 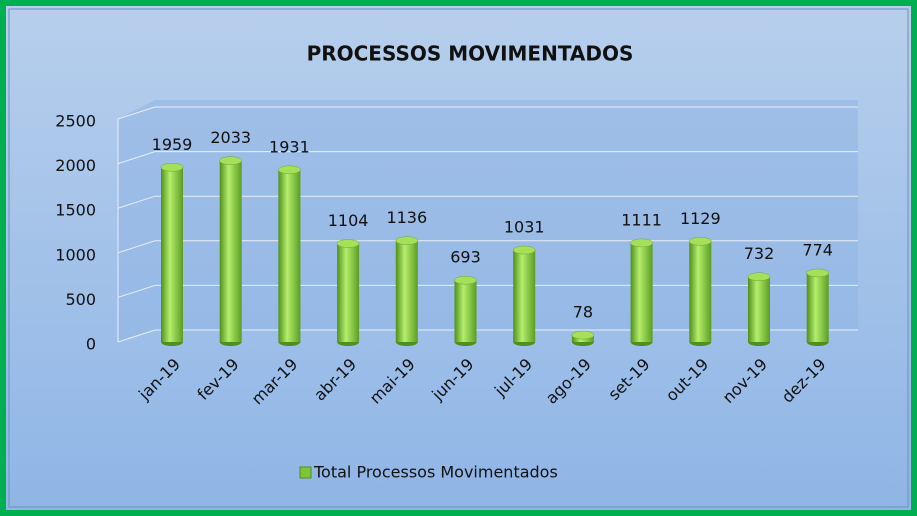 I want to click on data-label: 1031, so click(x=524, y=227).